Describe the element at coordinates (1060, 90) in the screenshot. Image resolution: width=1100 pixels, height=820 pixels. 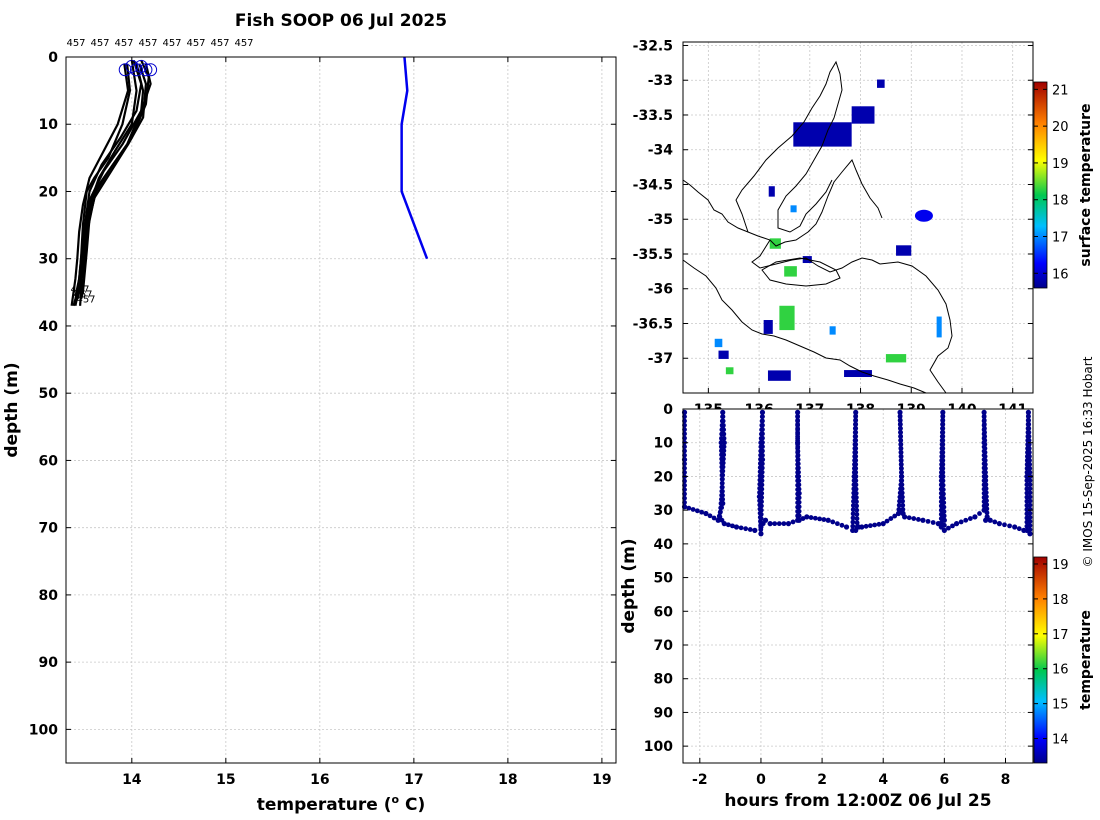
I see `colorbar-tick-label: 21` at that location.